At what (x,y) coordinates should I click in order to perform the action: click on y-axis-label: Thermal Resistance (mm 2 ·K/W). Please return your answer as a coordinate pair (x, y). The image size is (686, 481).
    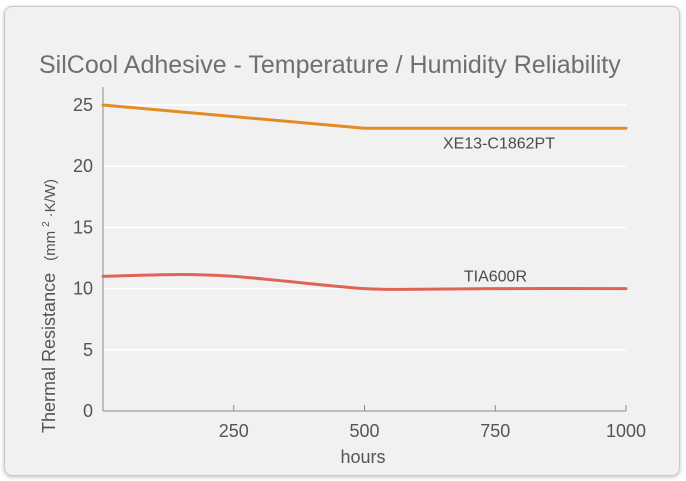
    Looking at the image, I should click on (47, 306).